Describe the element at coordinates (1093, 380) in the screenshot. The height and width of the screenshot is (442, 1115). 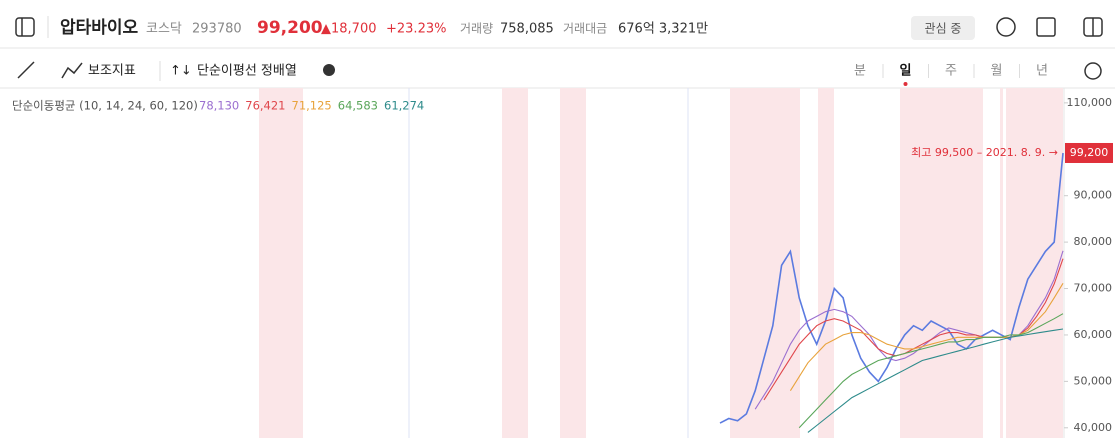
I see `y-tick-label: 50,000` at that location.